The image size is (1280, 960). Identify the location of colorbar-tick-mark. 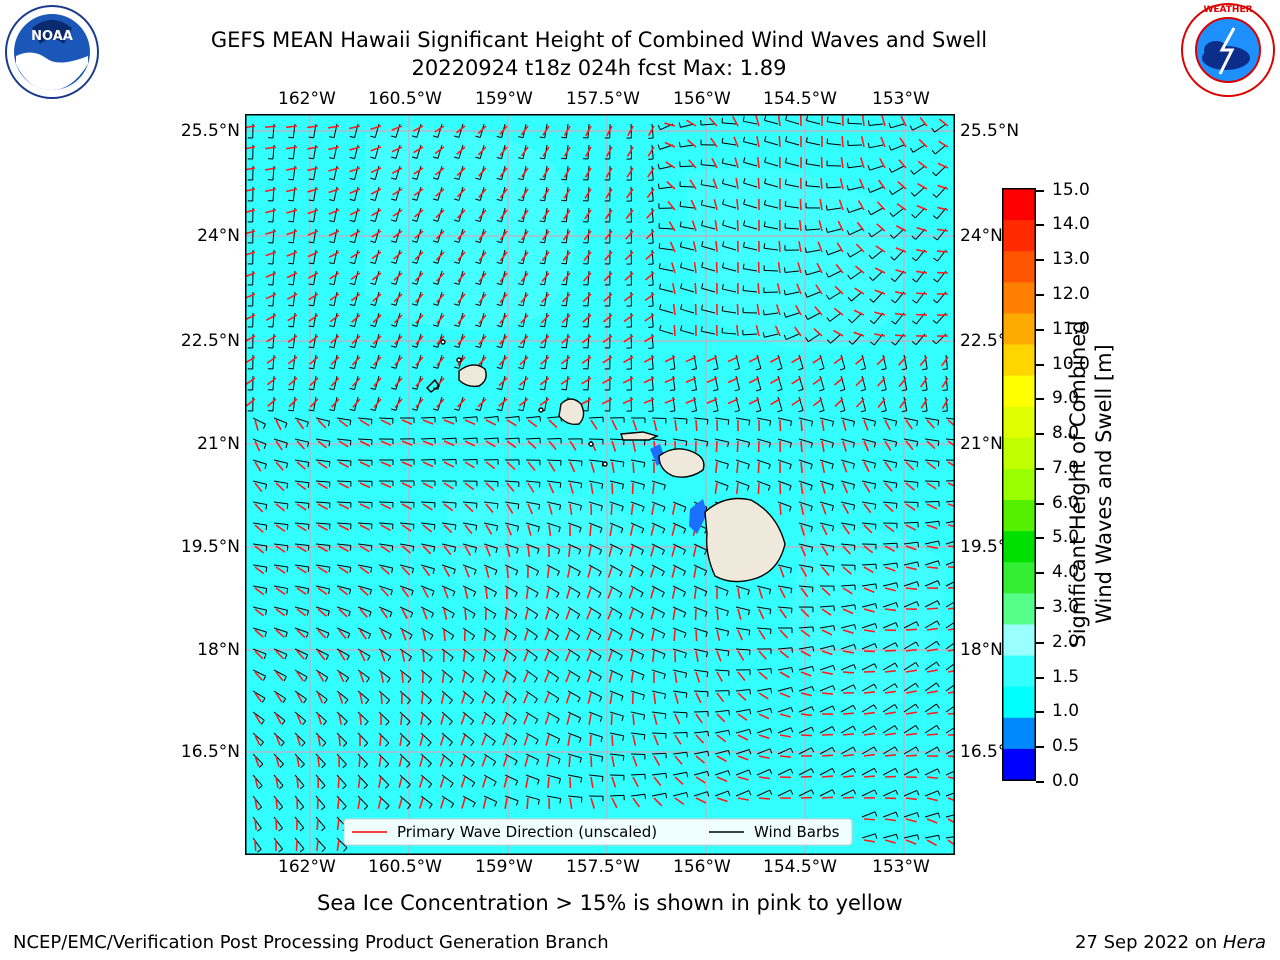
(1040, 643).